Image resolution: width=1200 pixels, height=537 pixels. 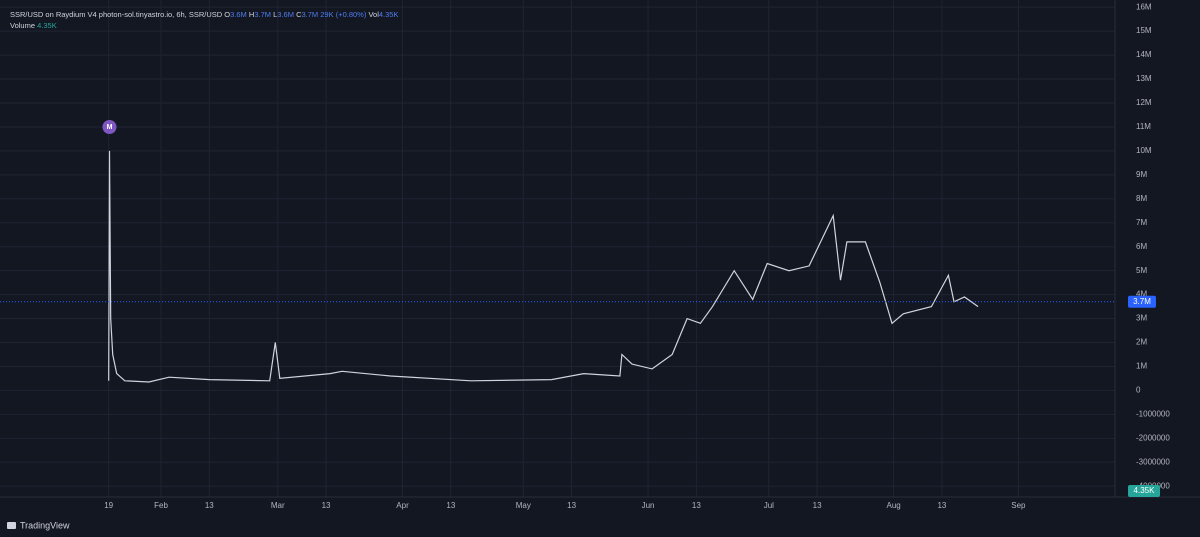 I want to click on y-tick-label: 10M, so click(x=1144, y=150).